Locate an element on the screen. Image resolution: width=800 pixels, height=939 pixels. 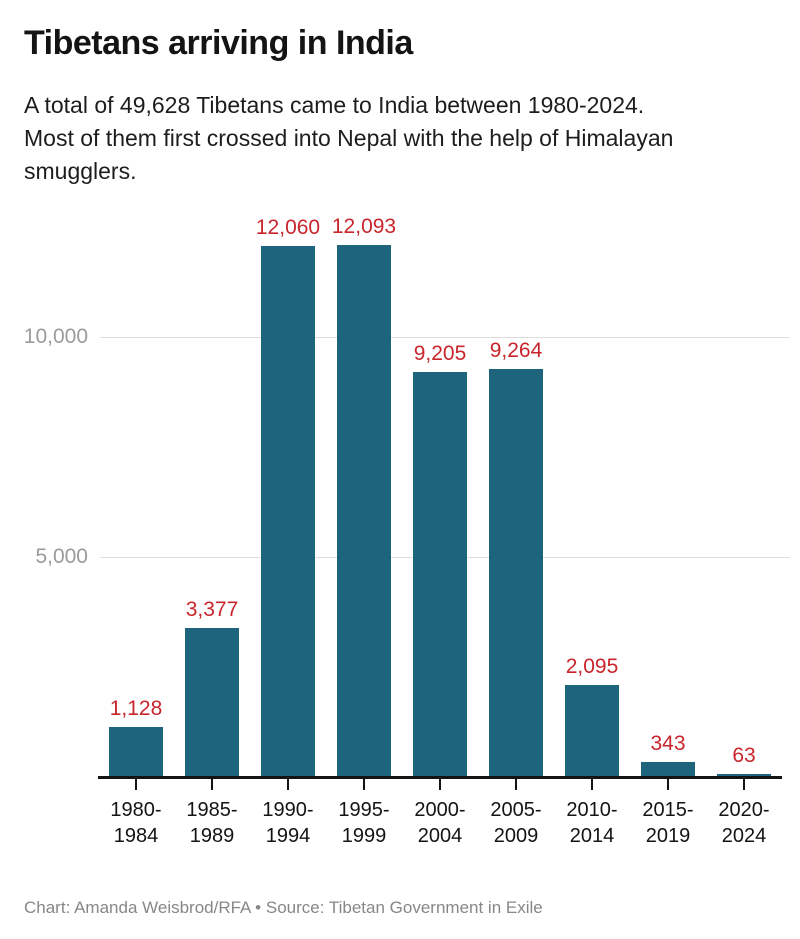
x-tick-label-line: 2000- is located at coordinates (440, 810).